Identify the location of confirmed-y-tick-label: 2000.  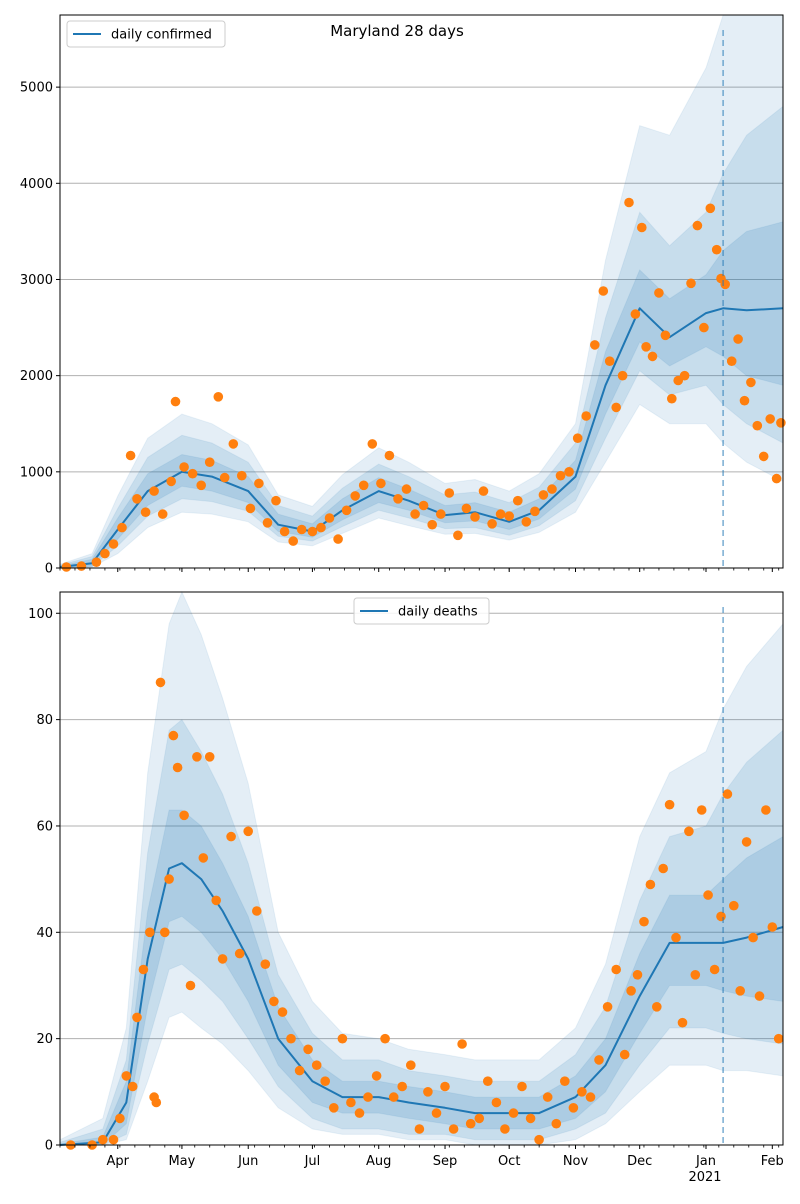
(36, 376).